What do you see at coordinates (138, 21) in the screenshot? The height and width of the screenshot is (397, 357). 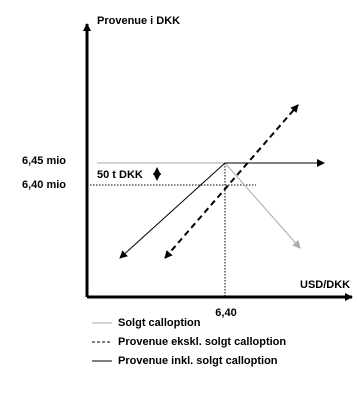 I see `y-axis-label: Provenue i DKK` at bounding box center [138, 21].